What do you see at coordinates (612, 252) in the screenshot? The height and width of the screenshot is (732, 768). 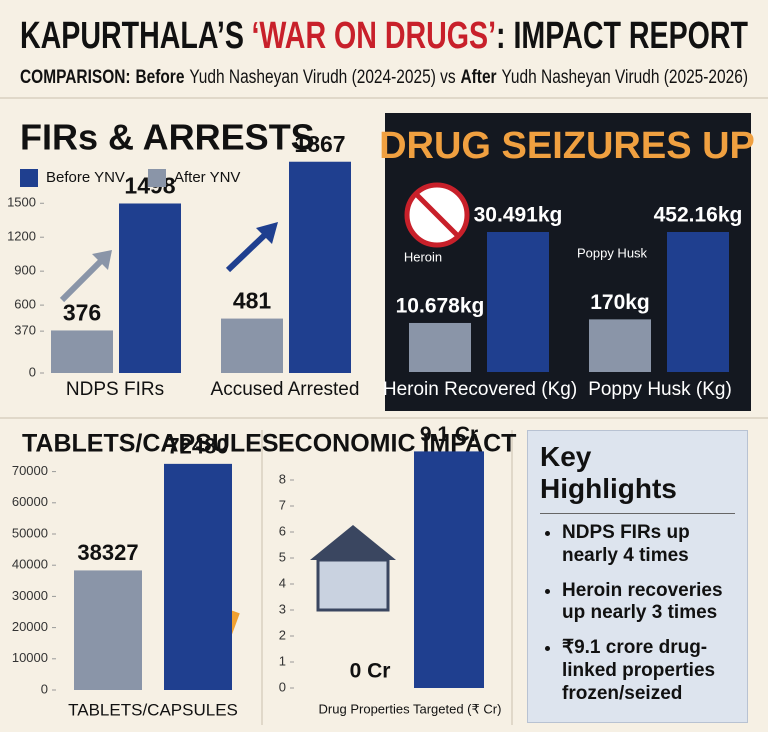 I see `icon-label: Poppy Husk` at bounding box center [612, 252].